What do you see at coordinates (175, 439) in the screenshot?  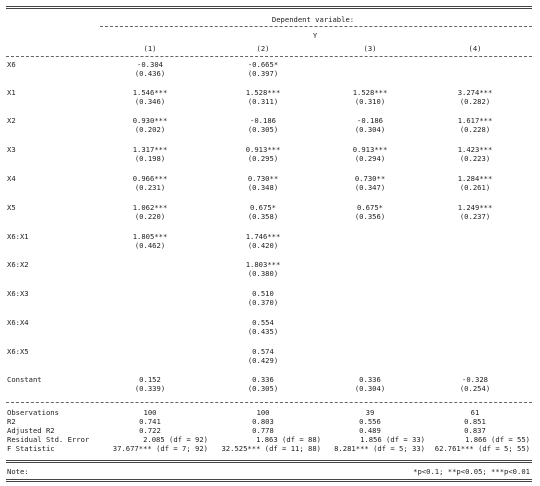 I see `statistic-cell: 2.085 (df = 92)` at bounding box center [175, 439].